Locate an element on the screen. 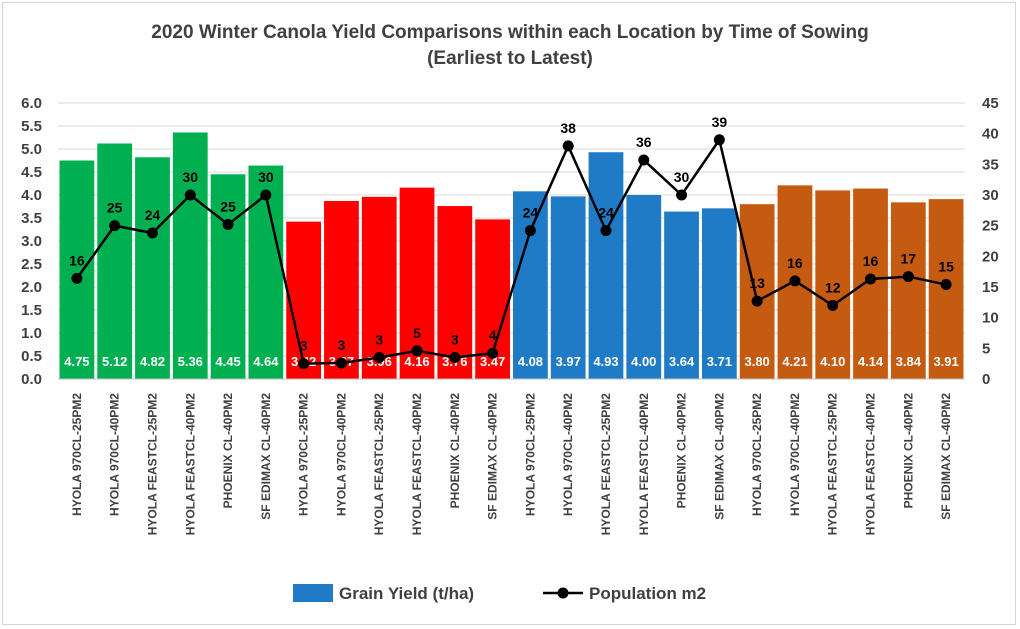 Image resolution: width=1020 pixels, height=629 pixels. bar-value-label: 4.08 is located at coordinates (530, 361).